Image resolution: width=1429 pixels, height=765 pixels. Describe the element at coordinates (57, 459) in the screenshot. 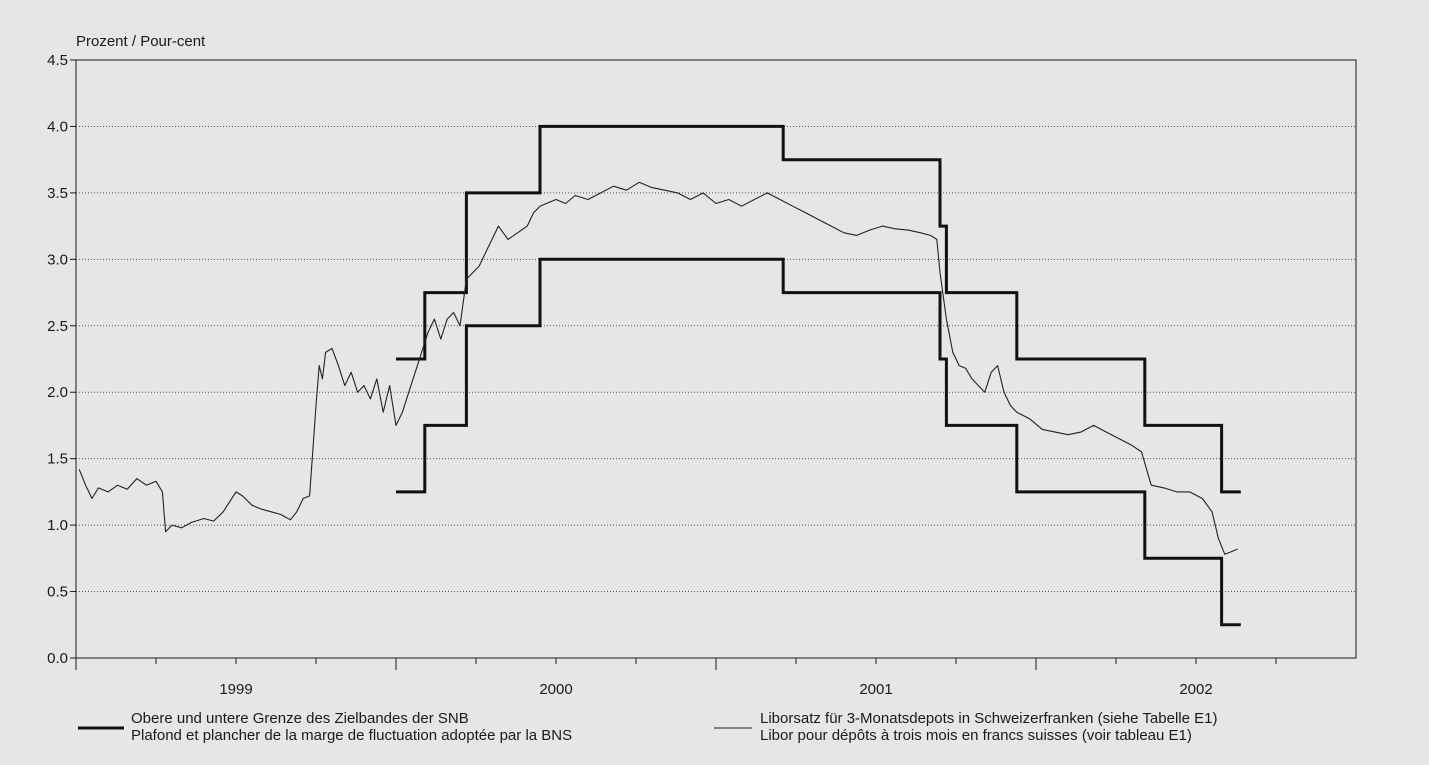

I see `y-tick-label: 1.5` at that location.